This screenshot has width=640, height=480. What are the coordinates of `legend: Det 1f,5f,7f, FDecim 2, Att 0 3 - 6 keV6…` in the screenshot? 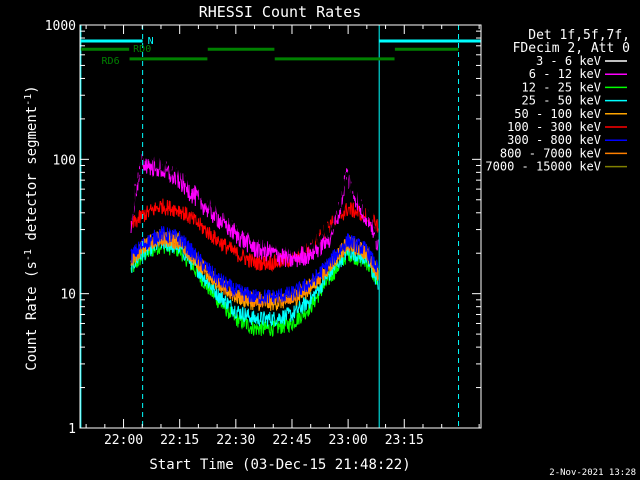 It's located at (557, 101).